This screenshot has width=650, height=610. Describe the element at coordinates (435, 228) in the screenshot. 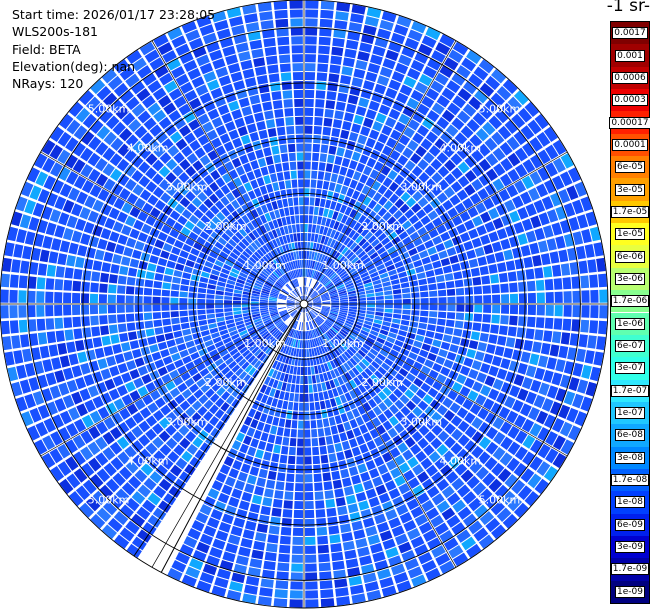

I see `azimuth-spoke` at that location.